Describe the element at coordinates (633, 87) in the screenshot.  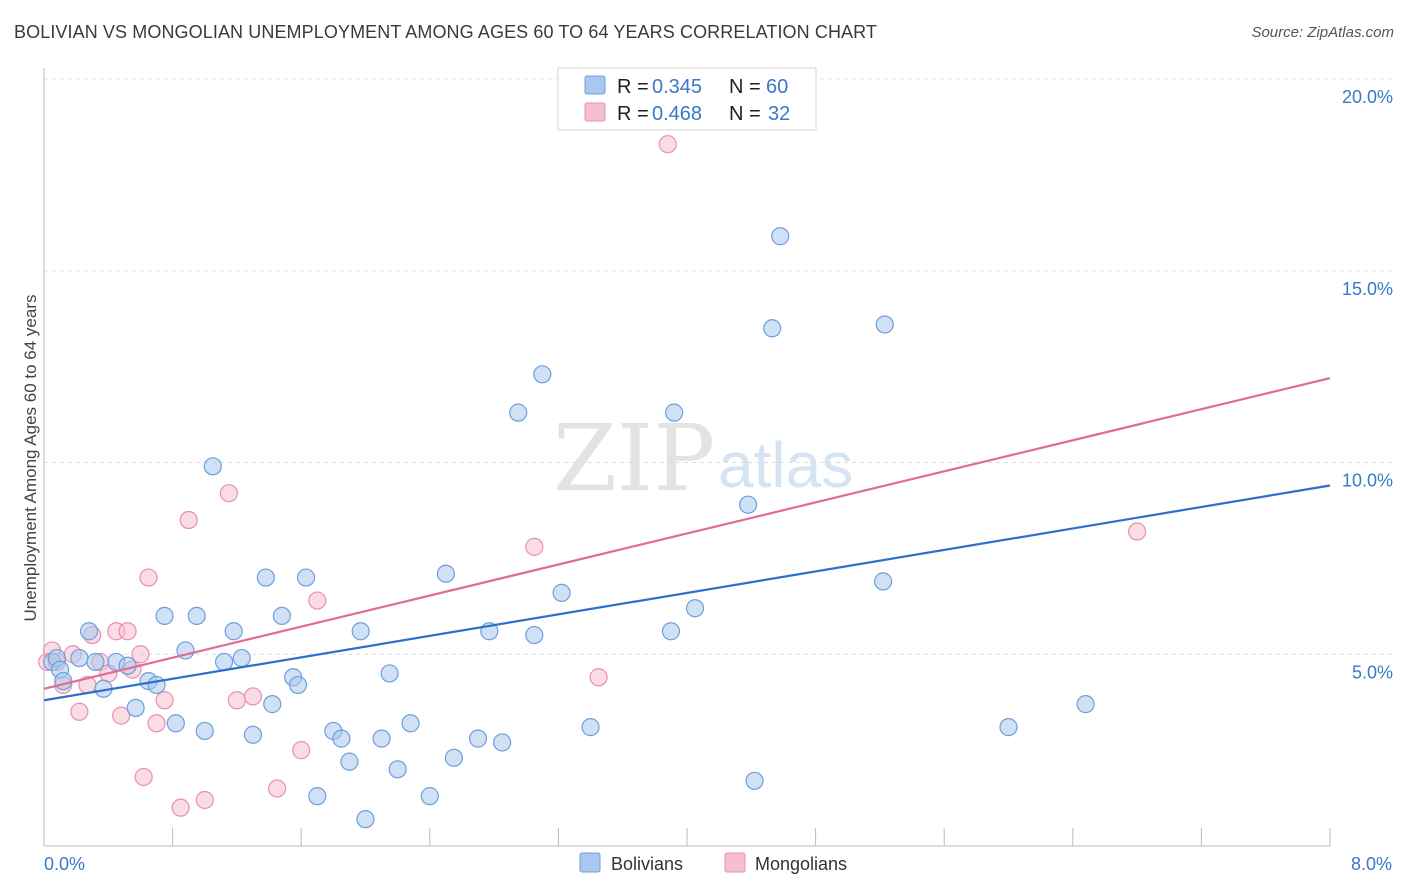
I see `legend-r-label-bolivians: R =` at that location.